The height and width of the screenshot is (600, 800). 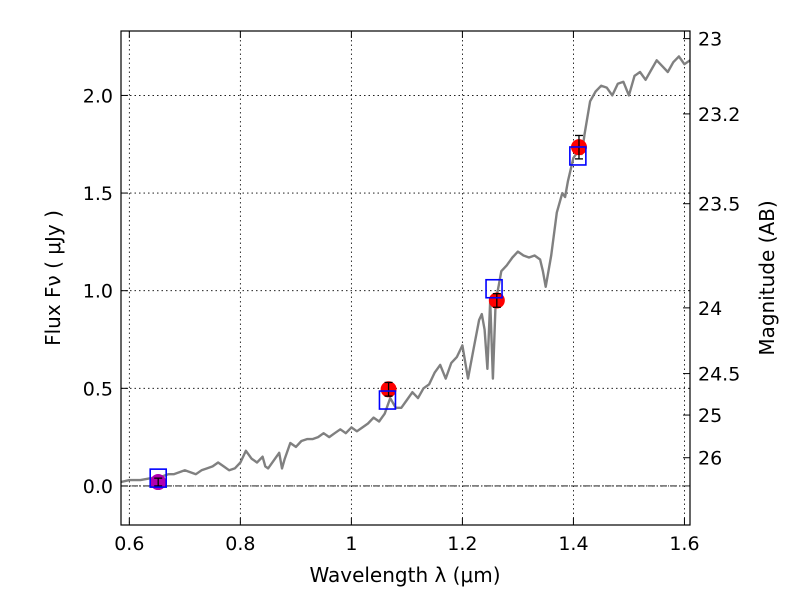 I want to click on y2-tick-label: 23.5, so click(x=719, y=205).